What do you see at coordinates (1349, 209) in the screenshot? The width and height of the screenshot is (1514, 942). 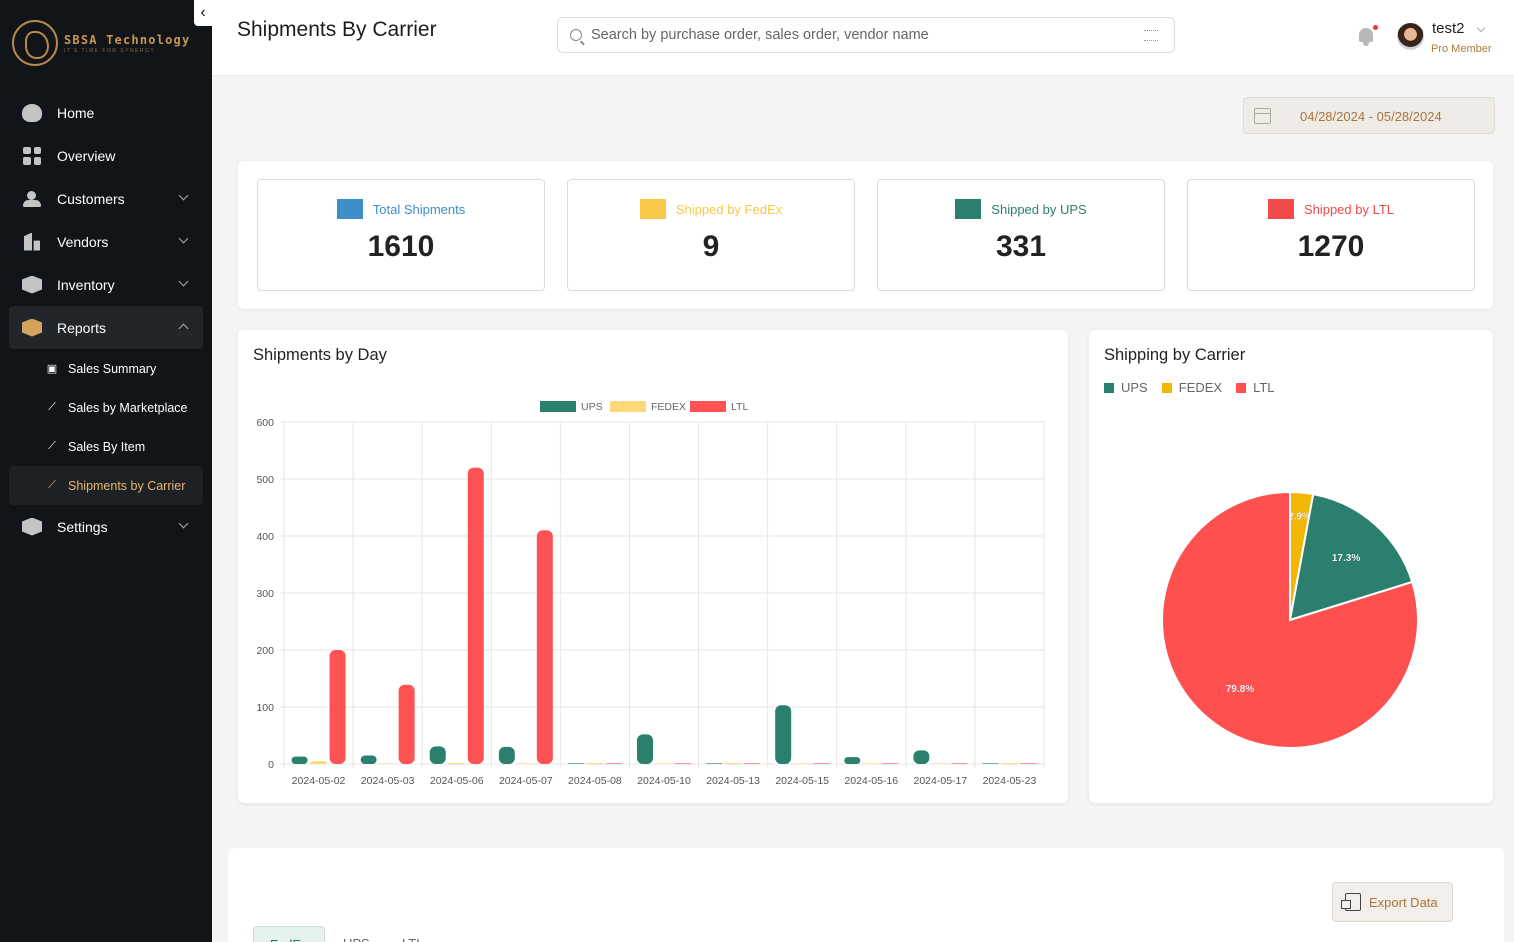 I see `stat-label: Shipped by LTL` at bounding box center [1349, 209].